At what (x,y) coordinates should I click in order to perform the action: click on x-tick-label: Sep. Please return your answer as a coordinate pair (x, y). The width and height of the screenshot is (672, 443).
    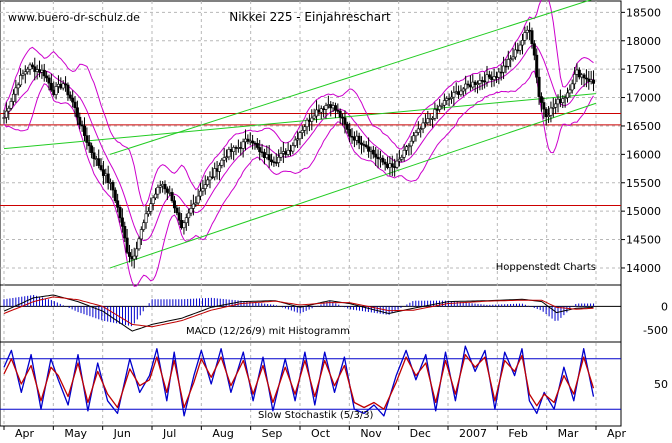
    Looking at the image, I should click on (272, 433).